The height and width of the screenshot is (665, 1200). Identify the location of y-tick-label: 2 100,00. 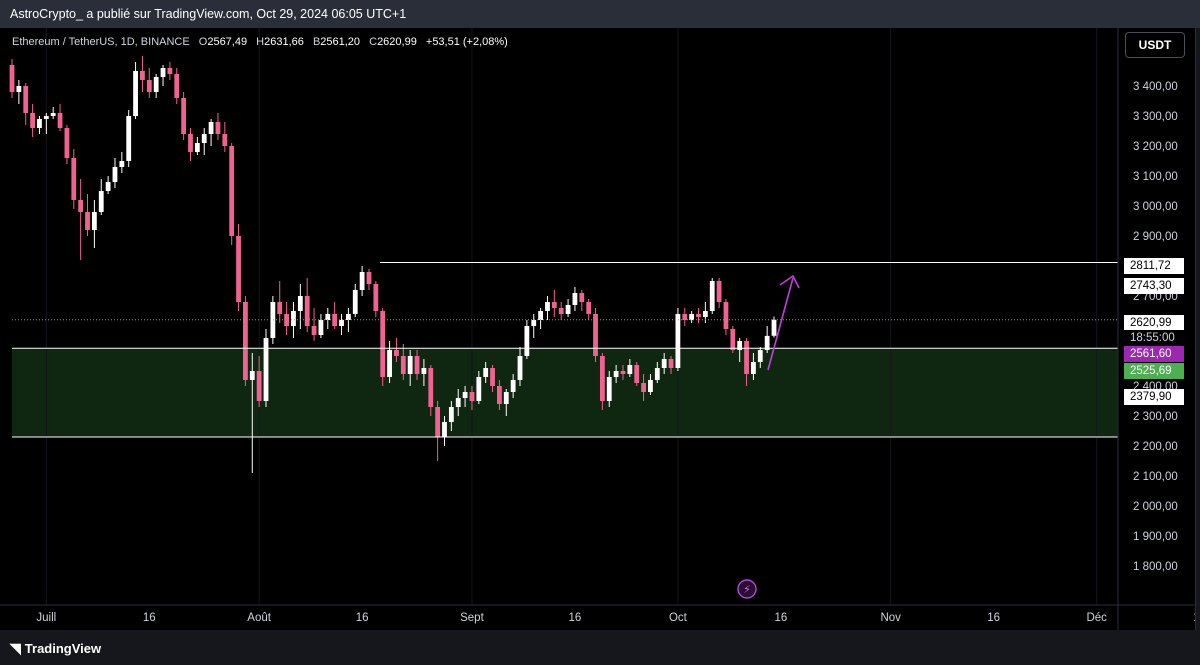
(1155, 477).